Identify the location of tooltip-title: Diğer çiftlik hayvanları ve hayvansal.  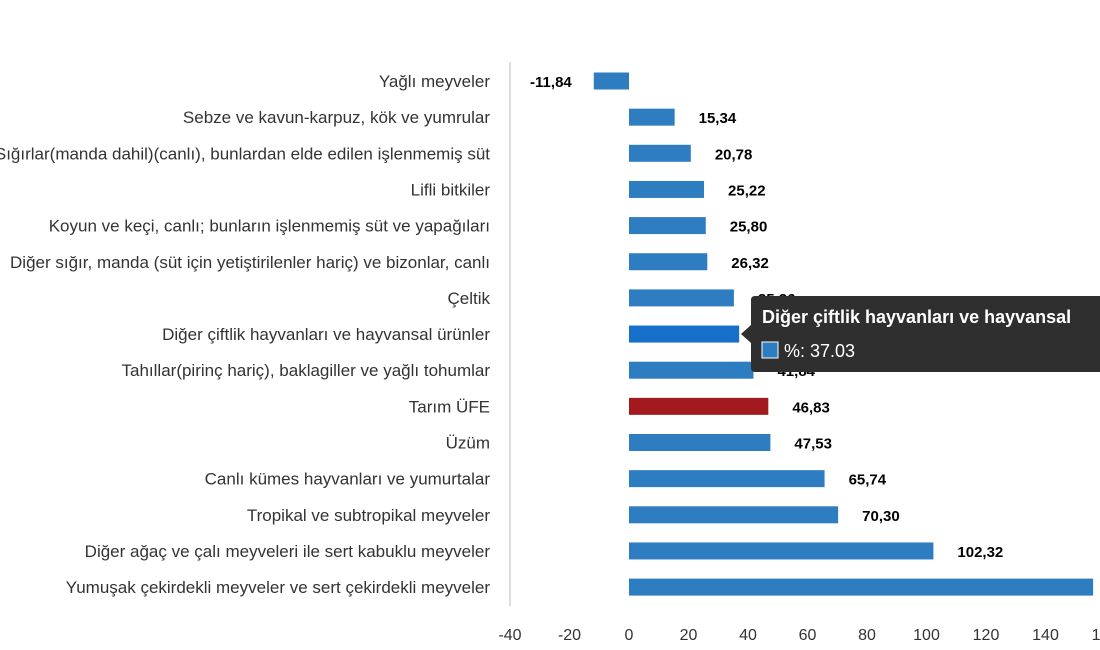
(916, 317).